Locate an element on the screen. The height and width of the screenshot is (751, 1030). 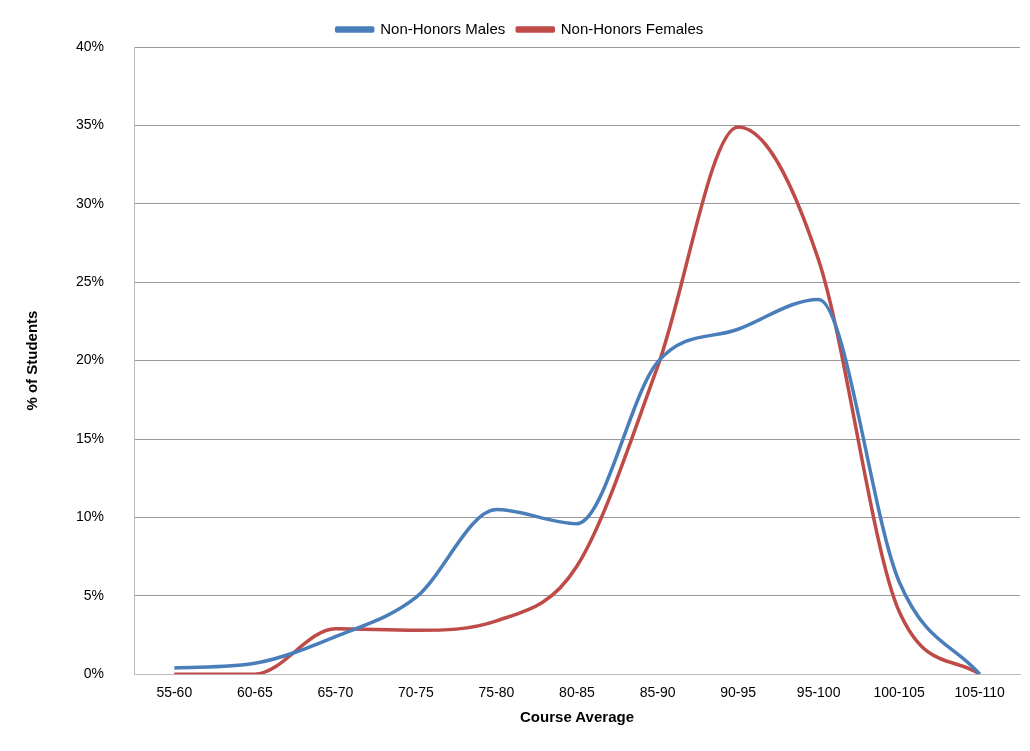
x-tick-label: 55-60 is located at coordinates (174, 692).